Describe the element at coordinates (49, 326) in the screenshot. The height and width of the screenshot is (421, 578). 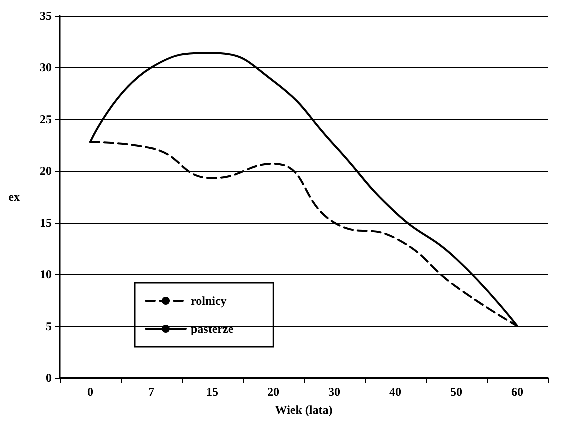
I see `y-tick-label: 5` at that location.